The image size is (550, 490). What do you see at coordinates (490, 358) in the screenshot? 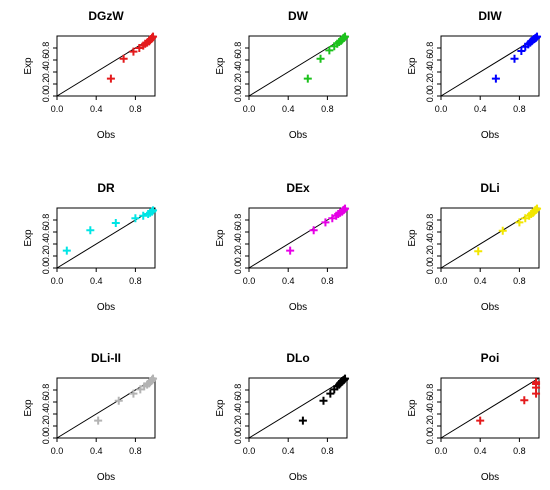
I see `panel-title: Poi` at bounding box center [490, 358].